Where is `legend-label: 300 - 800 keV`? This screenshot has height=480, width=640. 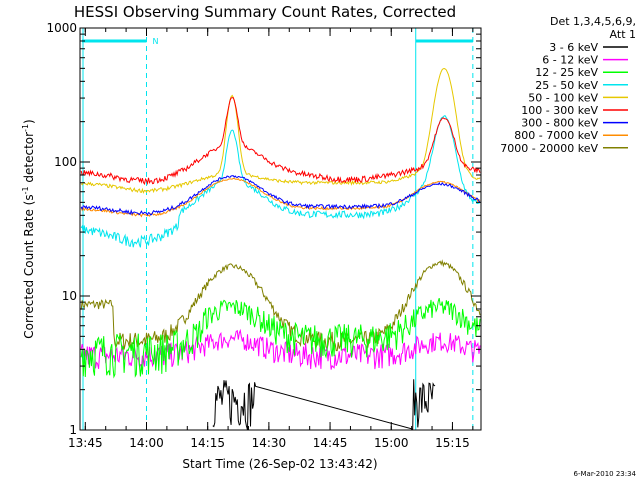
legend-label: 300 - 800 keV is located at coordinates (559, 123).